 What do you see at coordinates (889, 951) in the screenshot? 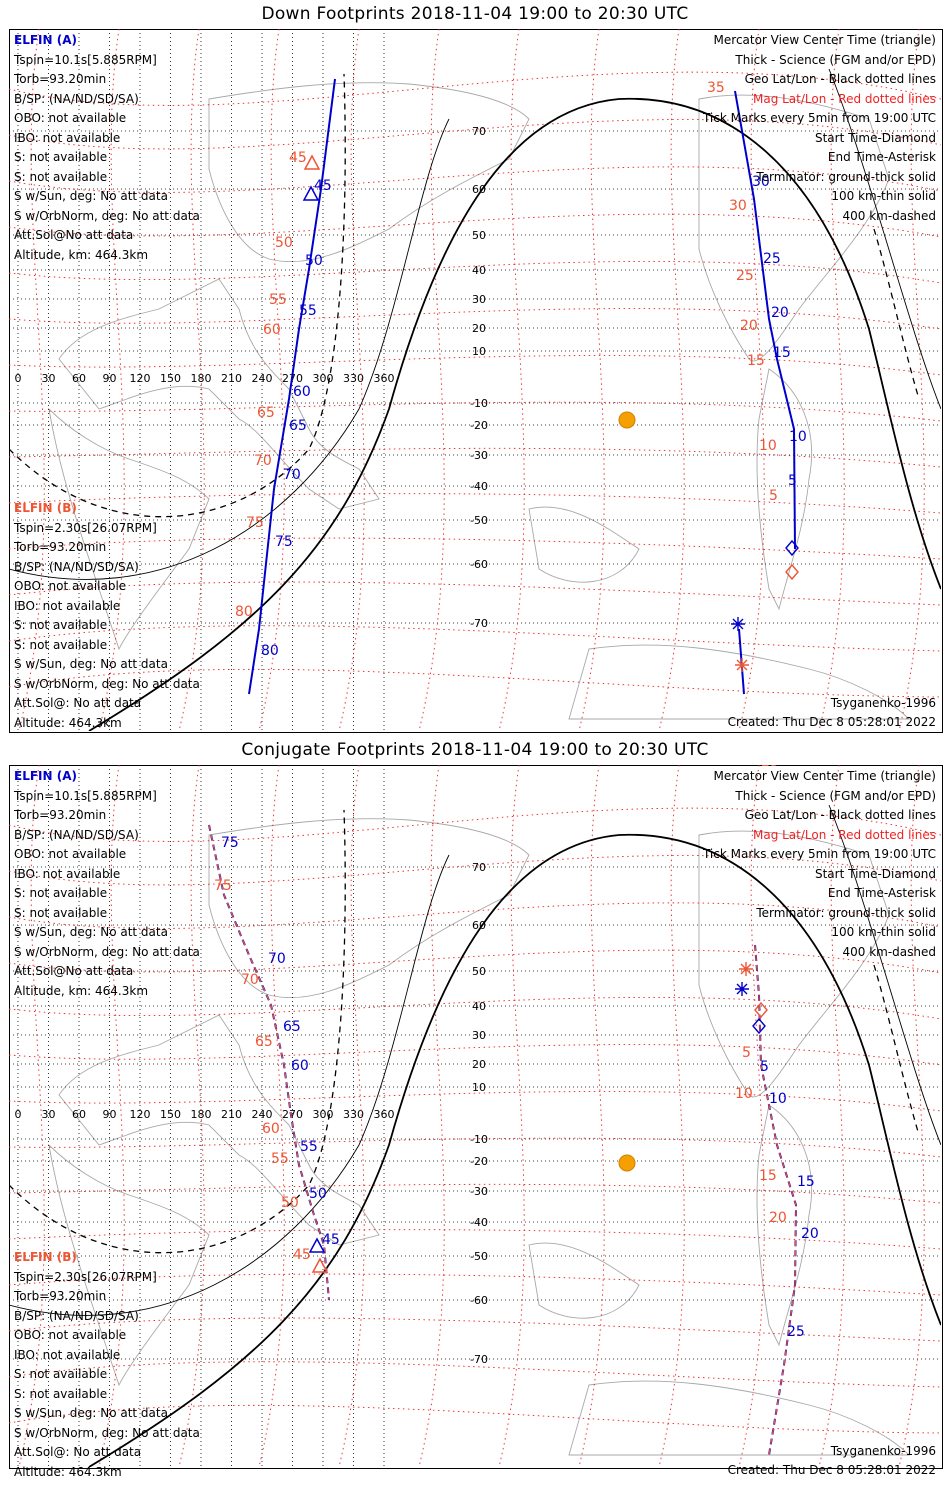
I see `legend-line: 400 km-dashed` at bounding box center [889, 951].